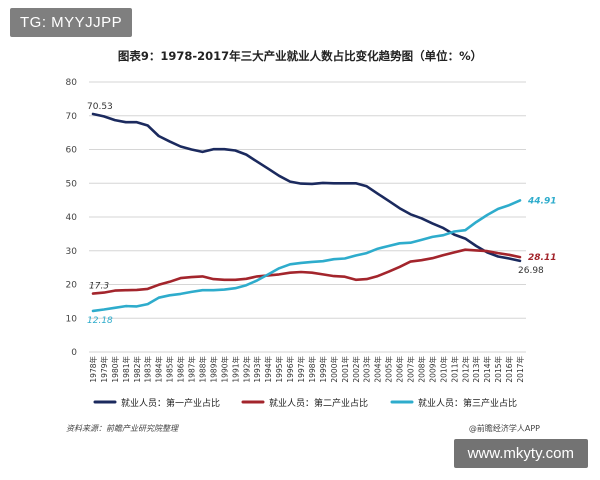 The image size is (600, 480). I want to click on publisher-credit: @前瞻经济学人APP, so click(504, 428).